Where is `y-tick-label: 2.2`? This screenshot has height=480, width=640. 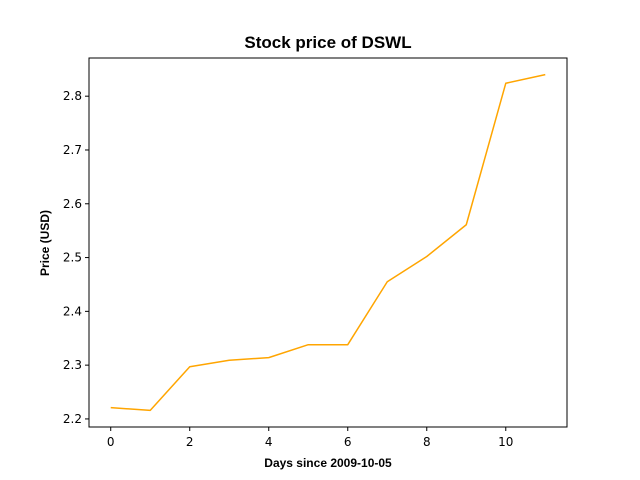
y-tick-label: 2.2 is located at coordinates (72, 419).